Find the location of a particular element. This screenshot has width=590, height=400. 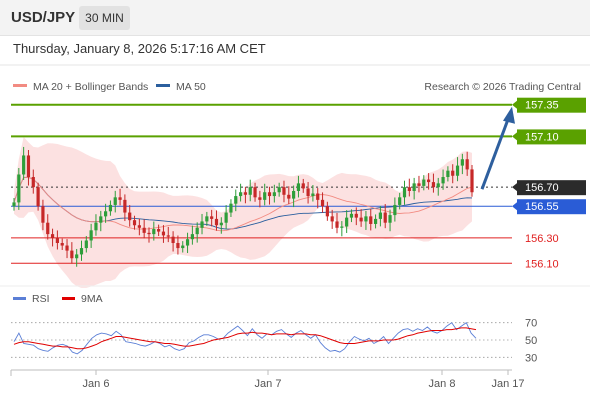

legend: MA 20 + Bollinger Bands MA 50 is located at coordinates (109, 87).